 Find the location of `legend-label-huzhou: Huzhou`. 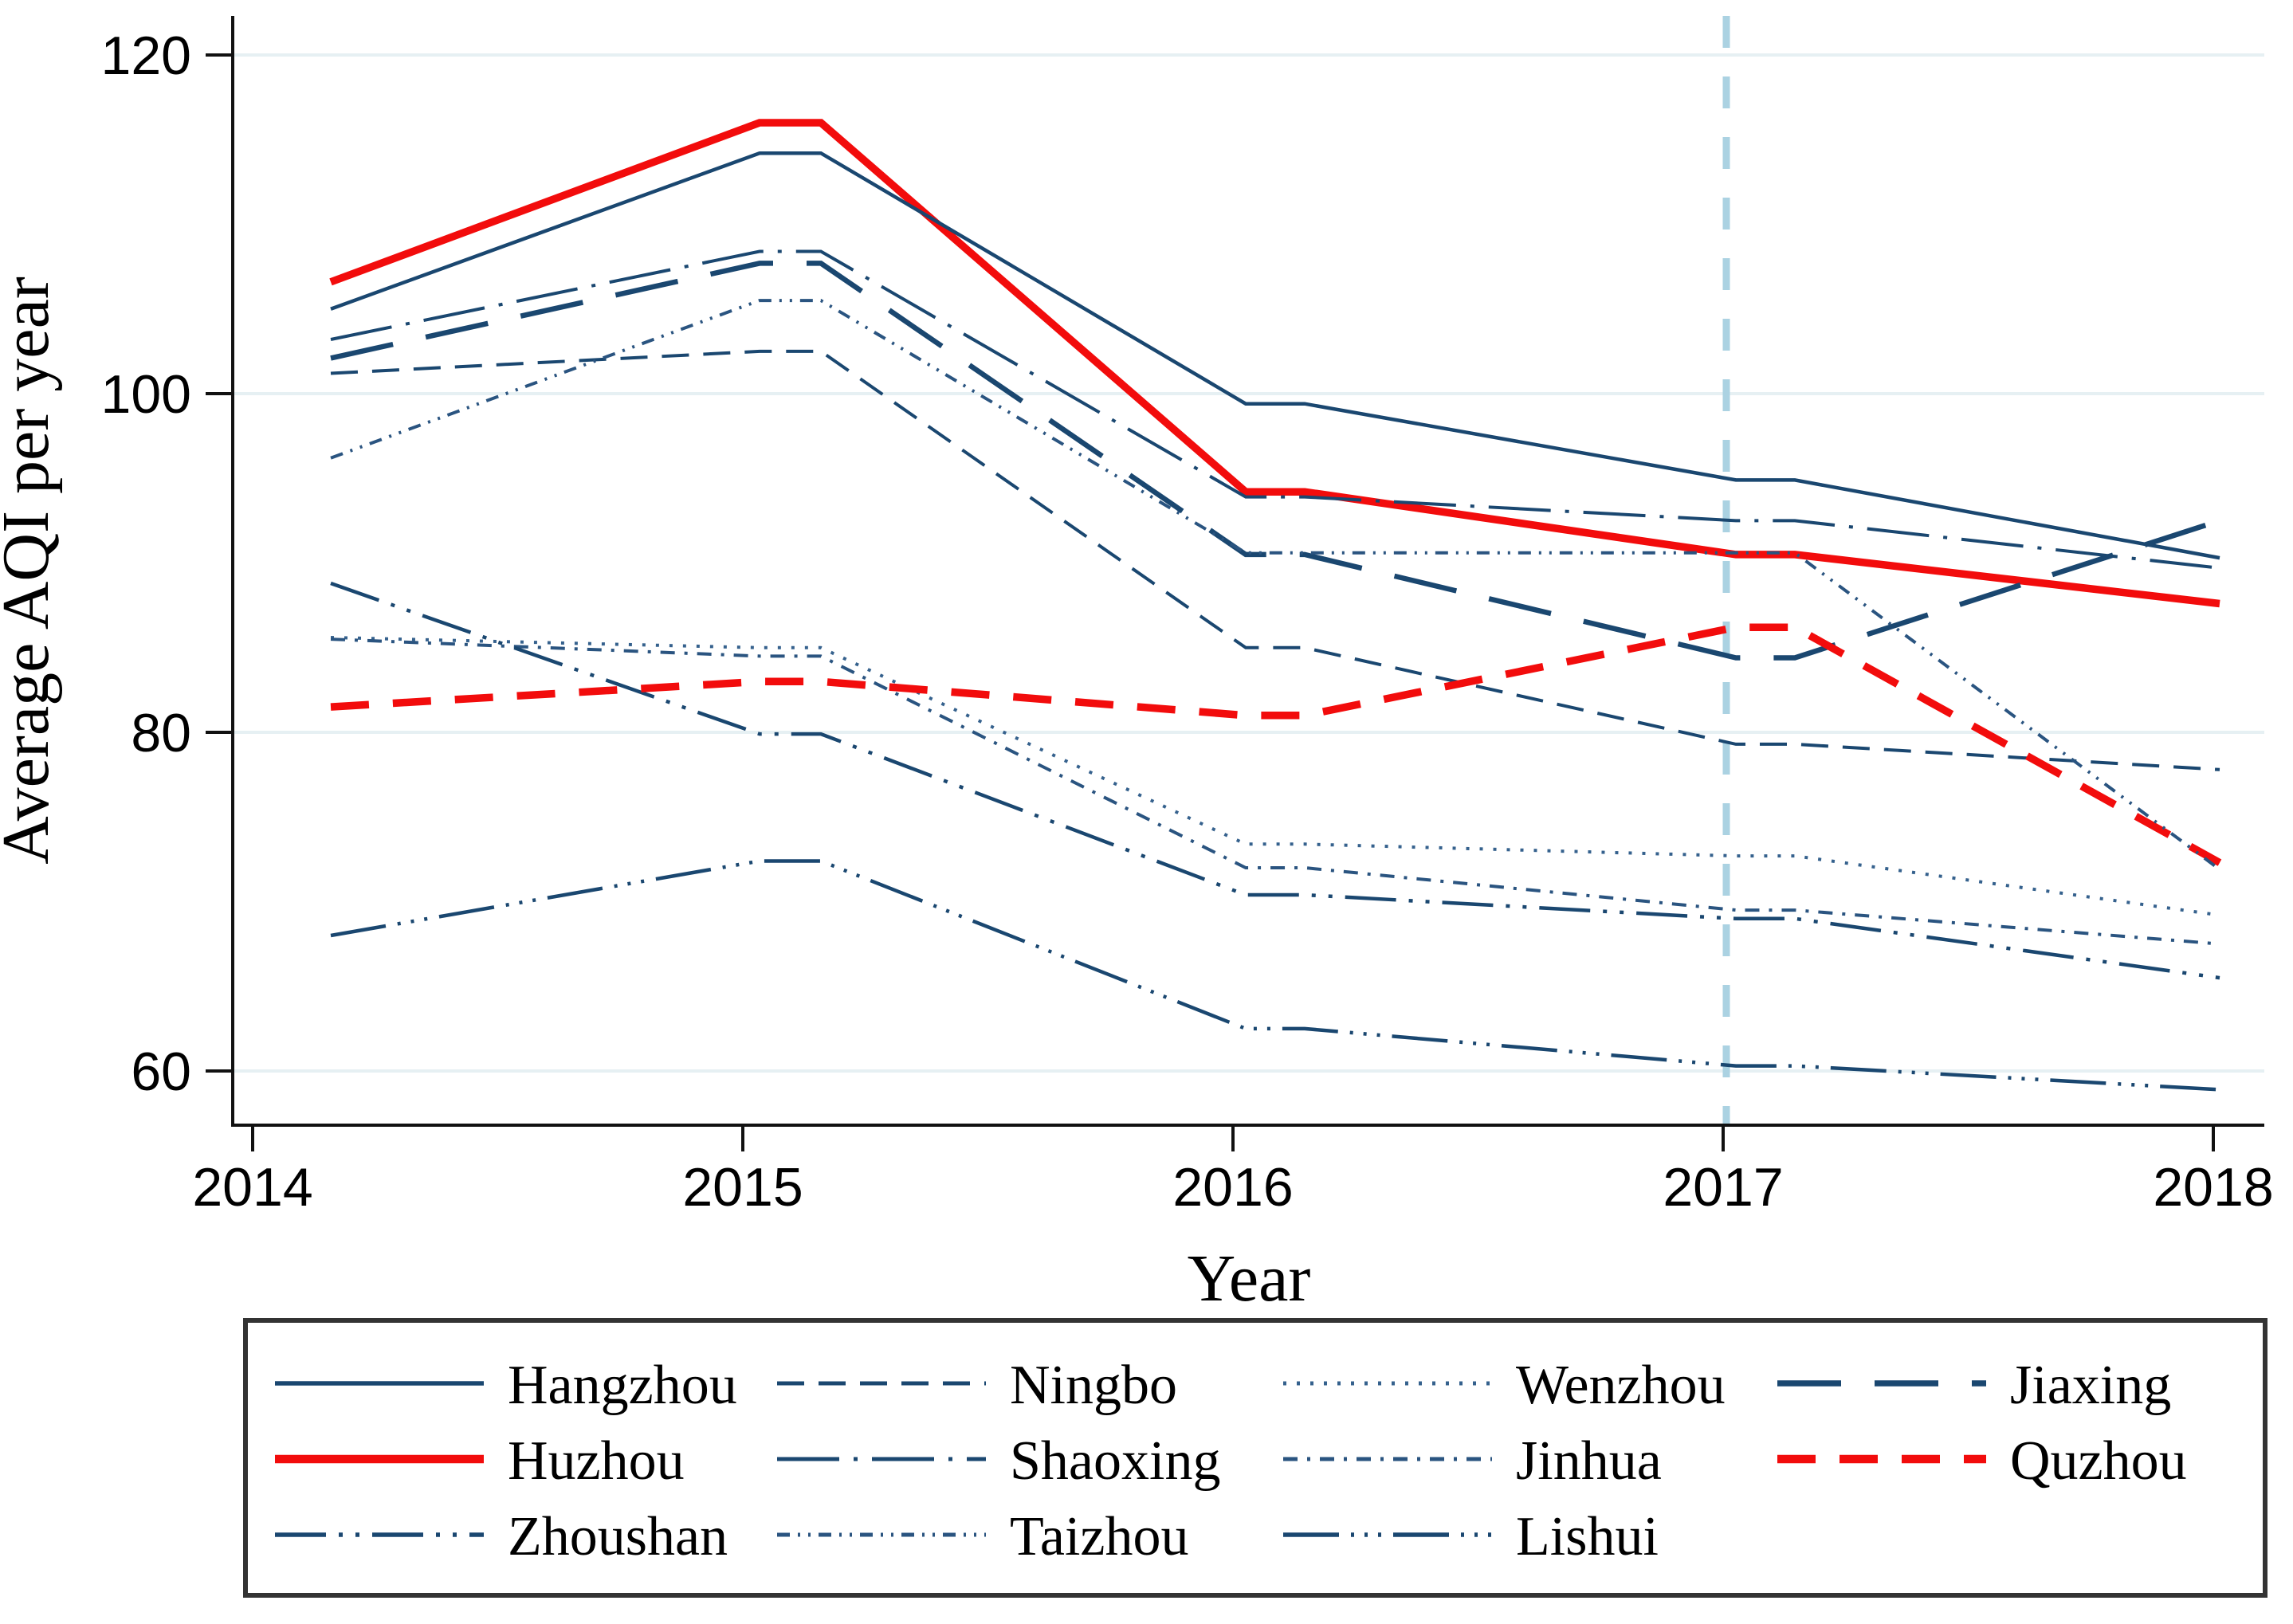

legend-label-huzhou: Huzhou is located at coordinates (597, 1461).